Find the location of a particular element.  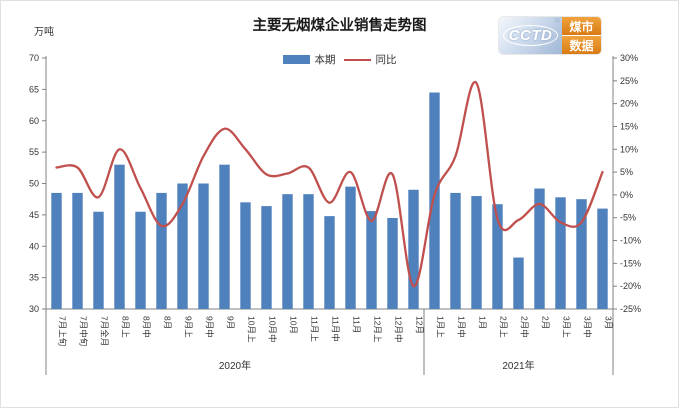

bar-10月上 is located at coordinates (245, 255).